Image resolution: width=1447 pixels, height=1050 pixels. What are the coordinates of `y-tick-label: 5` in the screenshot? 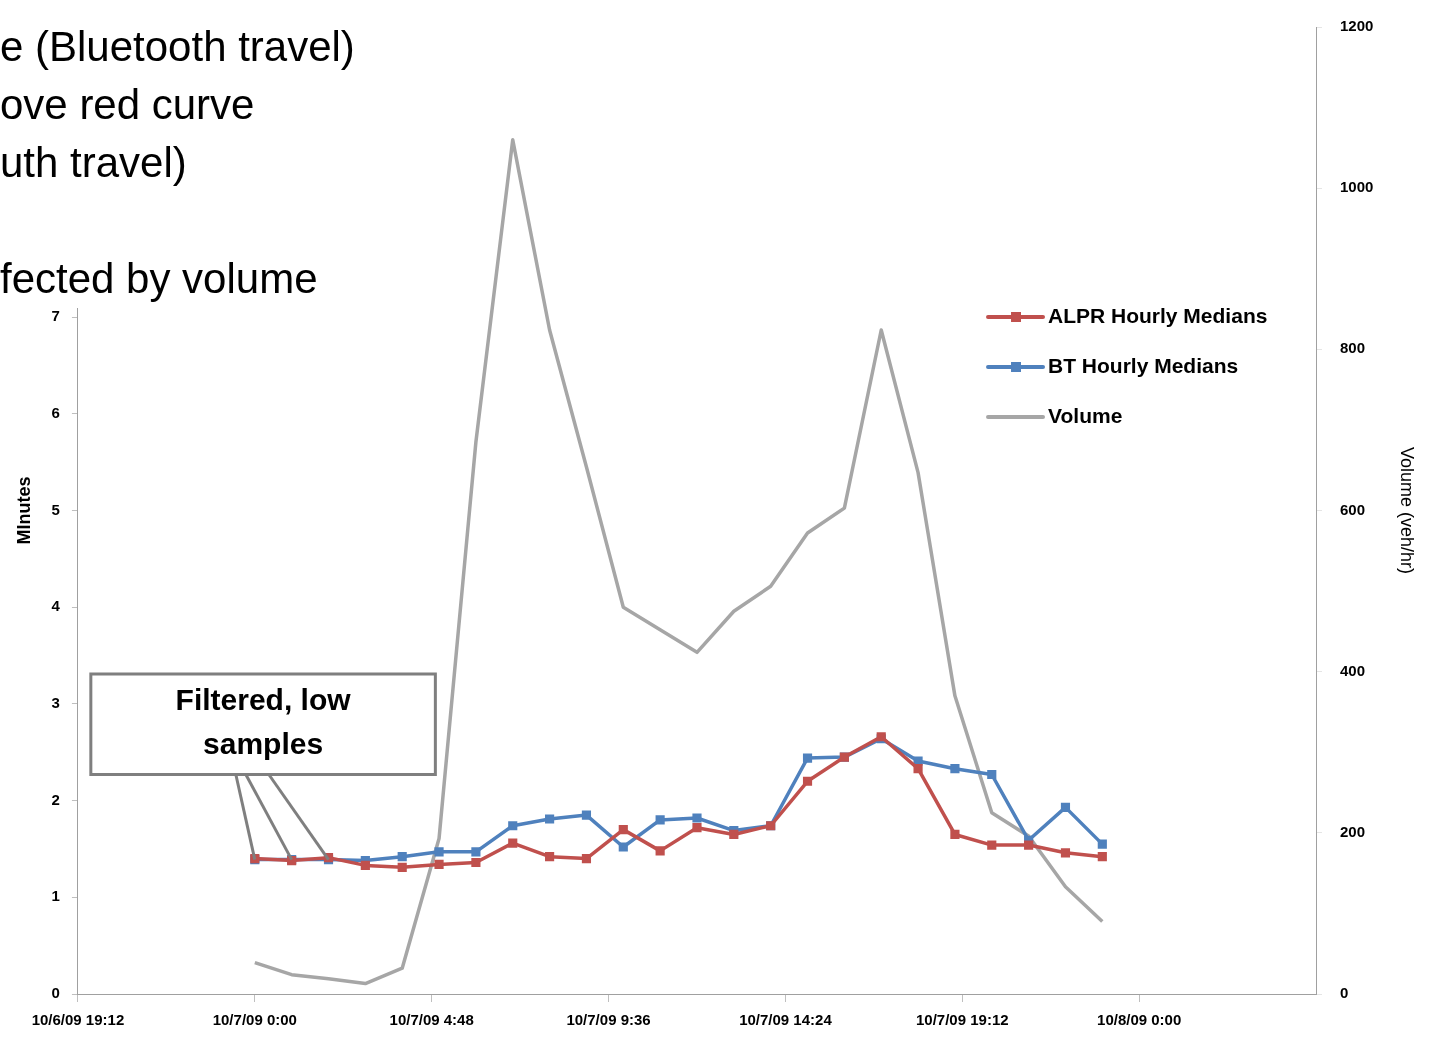 It's located at (55, 509).